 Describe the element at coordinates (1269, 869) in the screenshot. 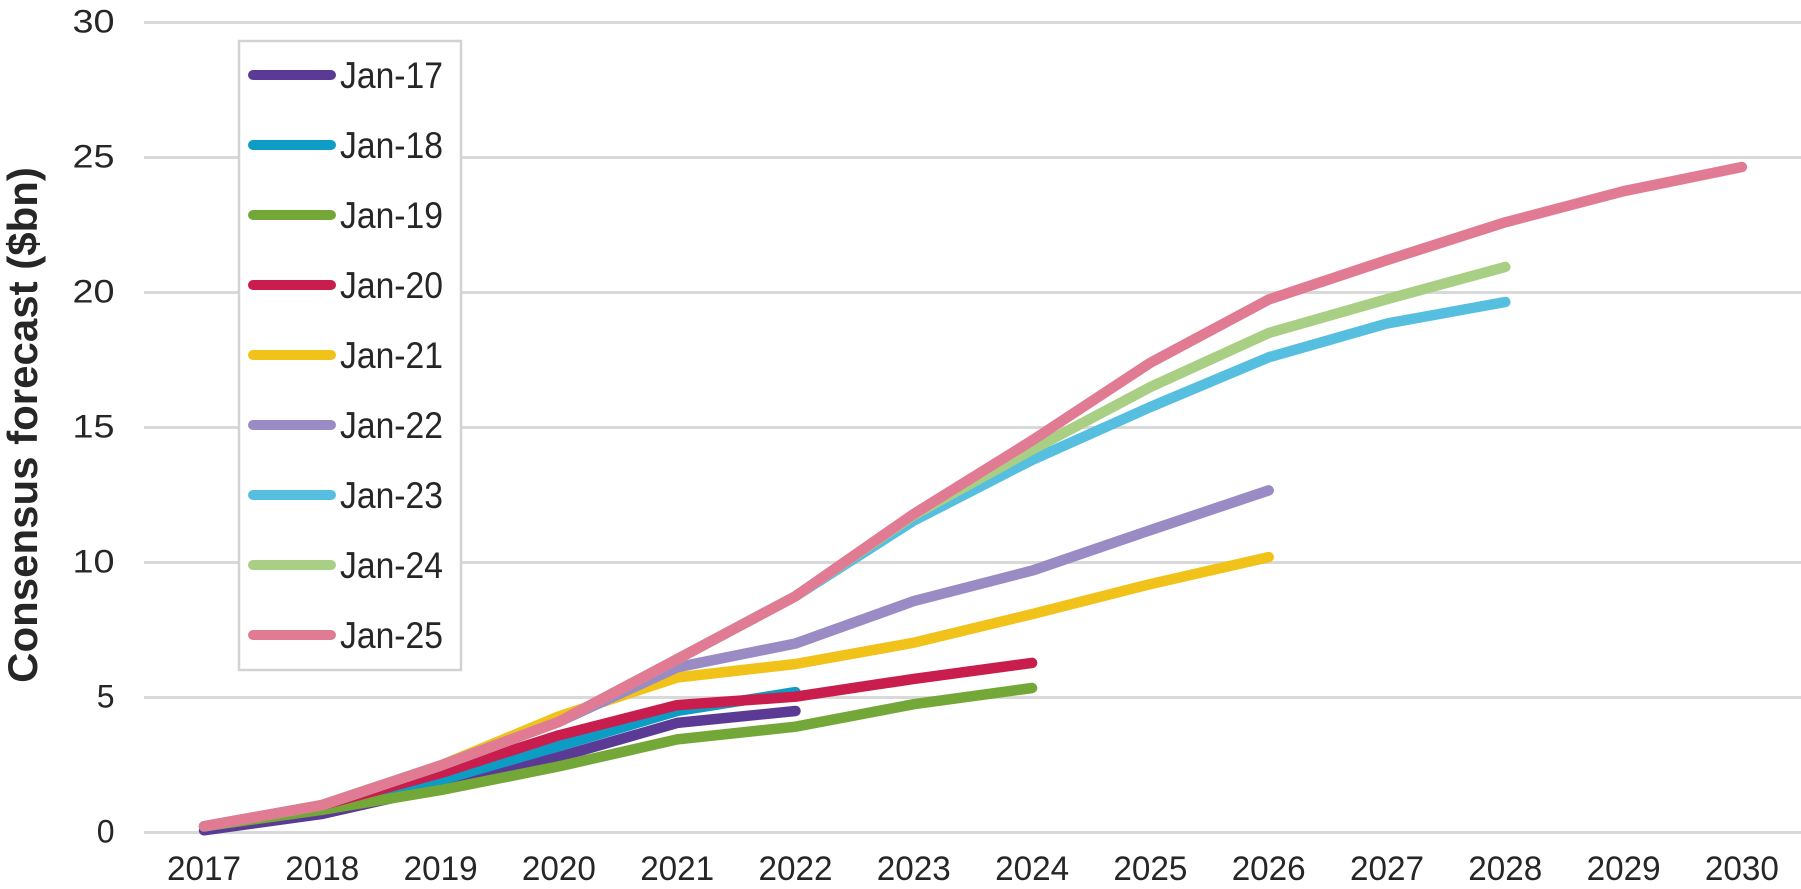

I see `svg-text: 2026` at that location.